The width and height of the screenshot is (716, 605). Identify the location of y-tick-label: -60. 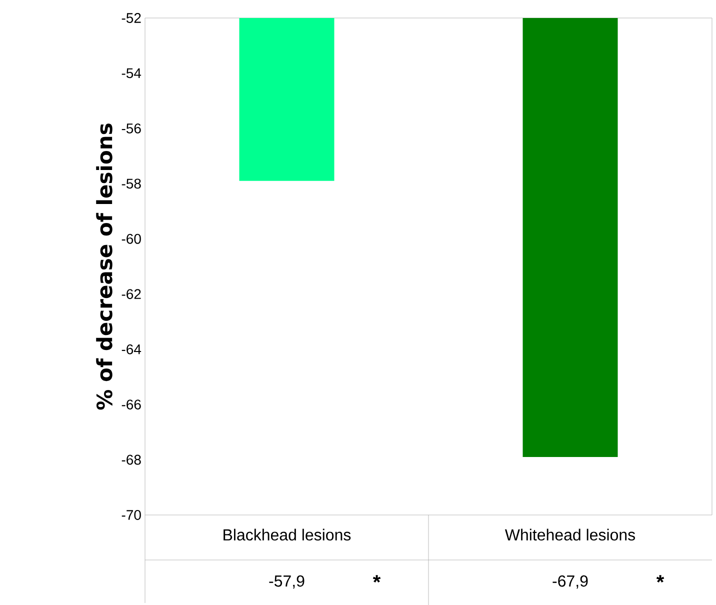
(131, 239).